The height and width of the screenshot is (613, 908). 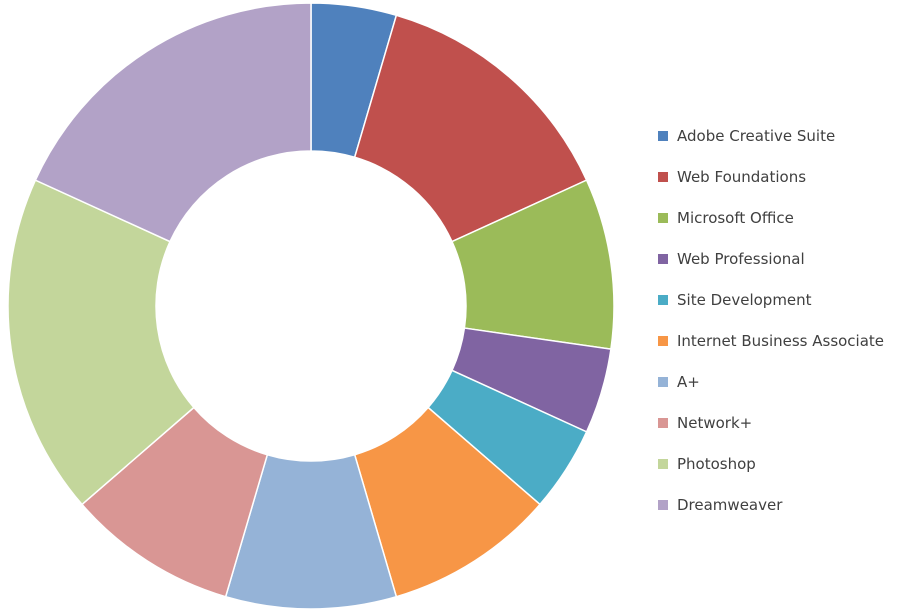 I want to click on legend-item: Site Development, so click(x=771, y=299).